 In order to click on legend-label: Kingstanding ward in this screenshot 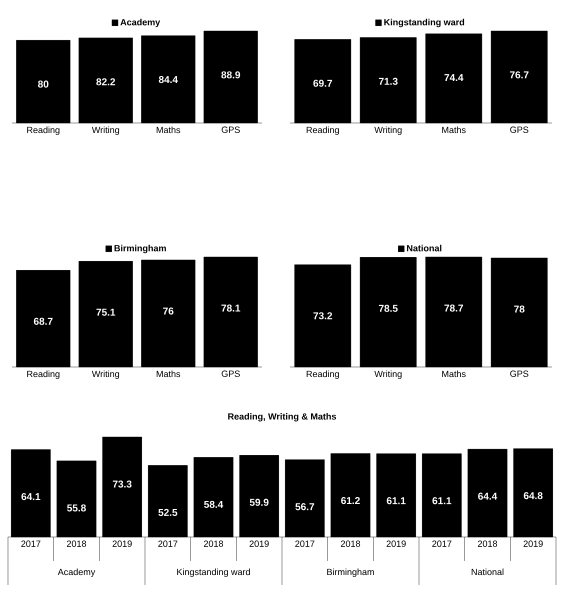, I will do `click(424, 23)`.